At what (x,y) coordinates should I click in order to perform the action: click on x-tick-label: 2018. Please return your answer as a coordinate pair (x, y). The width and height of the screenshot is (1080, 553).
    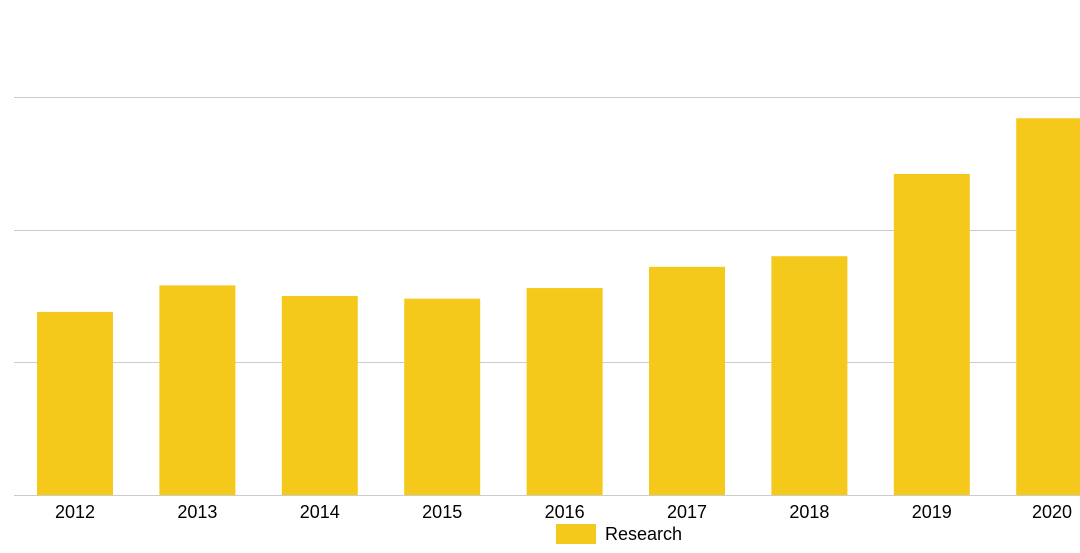
    Looking at the image, I should click on (809, 512).